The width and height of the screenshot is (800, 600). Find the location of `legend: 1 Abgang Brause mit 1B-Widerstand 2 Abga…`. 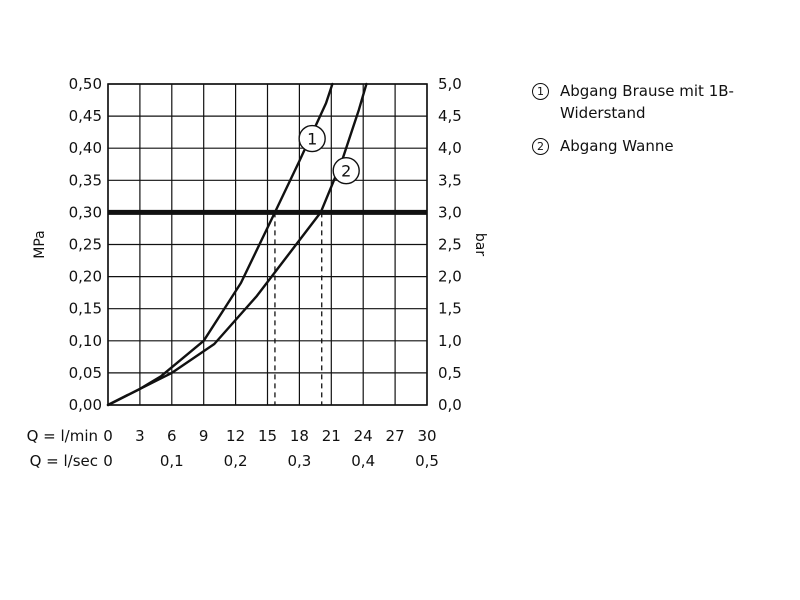

legend: 1 Abgang Brause mit 1B-Widerstand 2 Abga… is located at coordinates (652, 124).